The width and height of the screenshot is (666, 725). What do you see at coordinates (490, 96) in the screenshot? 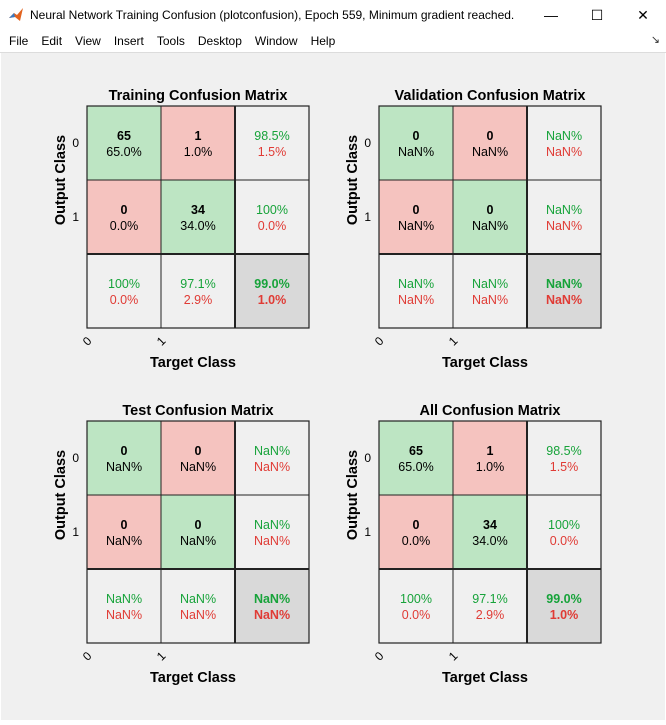
I see `matrix-title: Validation Confusion Matrix` at bounding box center [490, 96].